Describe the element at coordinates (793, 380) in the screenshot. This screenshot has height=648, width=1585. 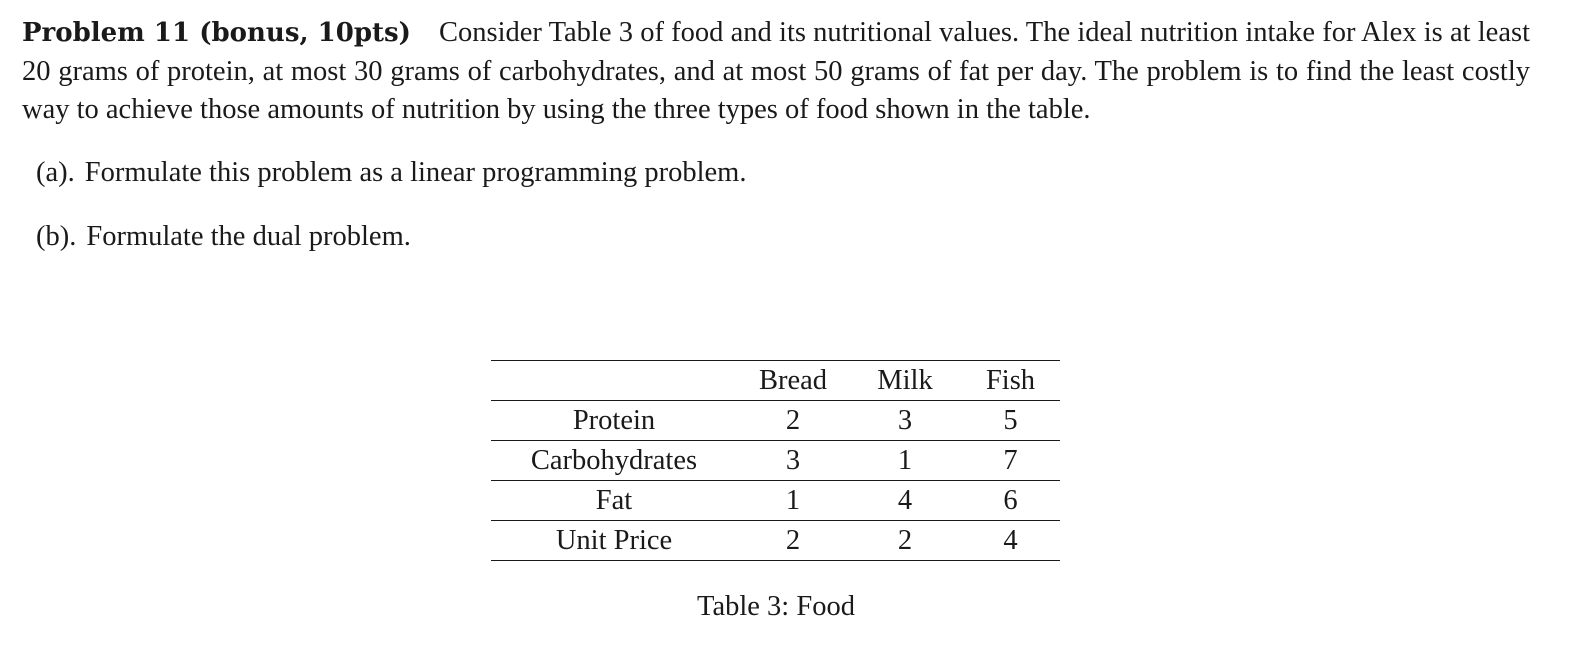
I see `header-cell-bread: Bread` at that location.